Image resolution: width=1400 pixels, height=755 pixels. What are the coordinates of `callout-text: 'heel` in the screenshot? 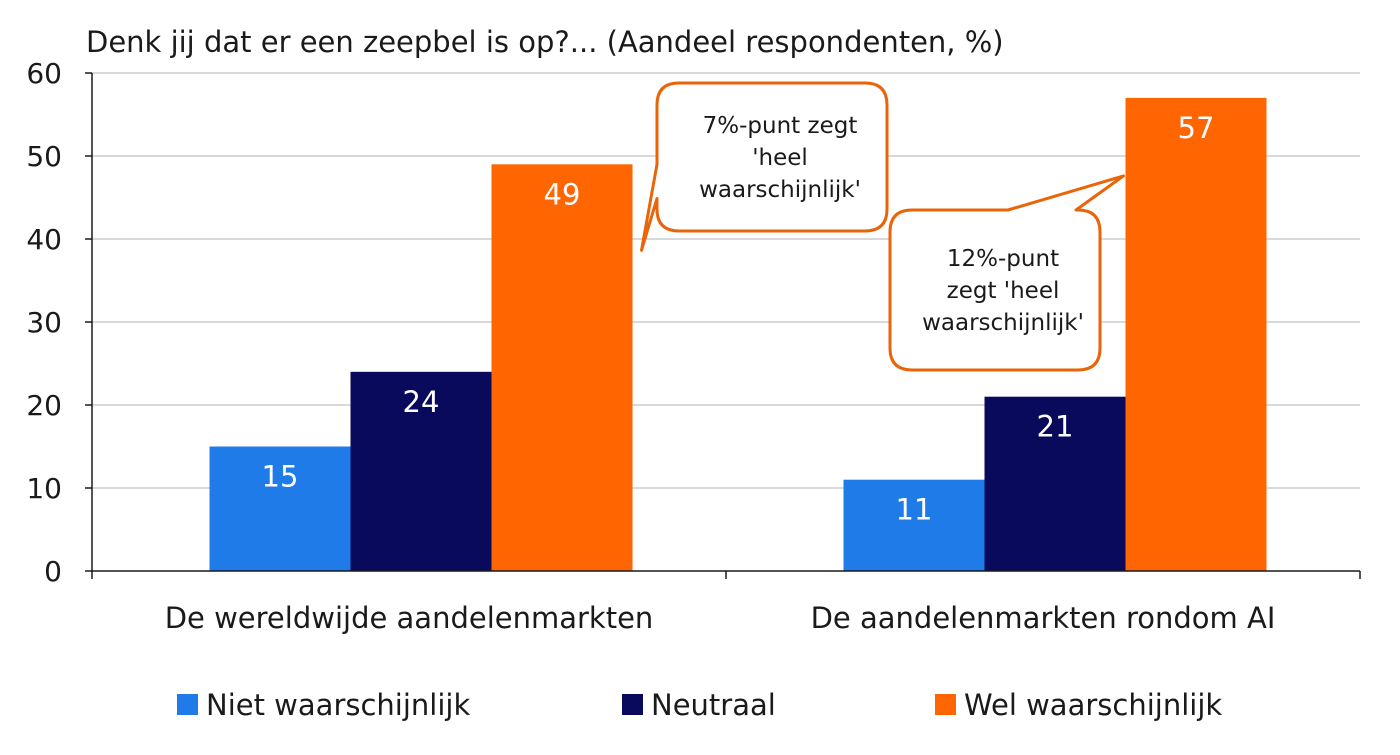 It's located at (780, 158).